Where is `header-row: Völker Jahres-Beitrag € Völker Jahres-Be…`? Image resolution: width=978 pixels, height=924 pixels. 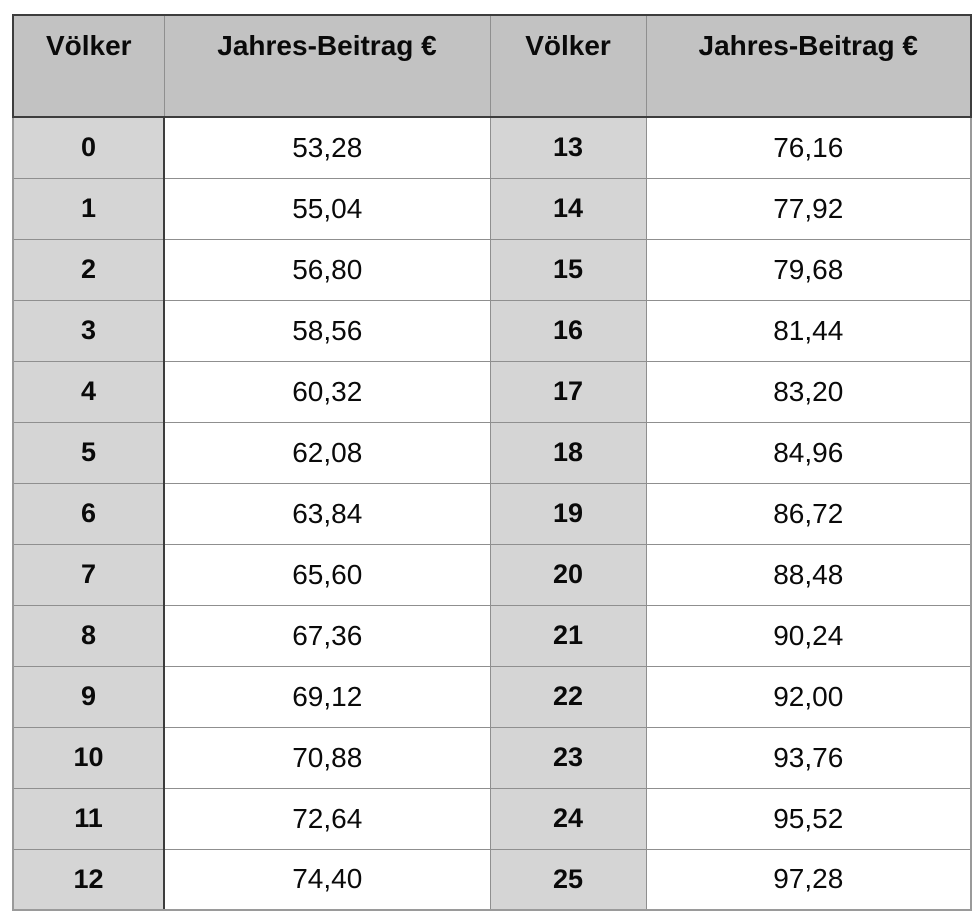
header-row: Völker Jahres-Beitrag € Völker Jahres-Be… is located at coordinates (492, 66).